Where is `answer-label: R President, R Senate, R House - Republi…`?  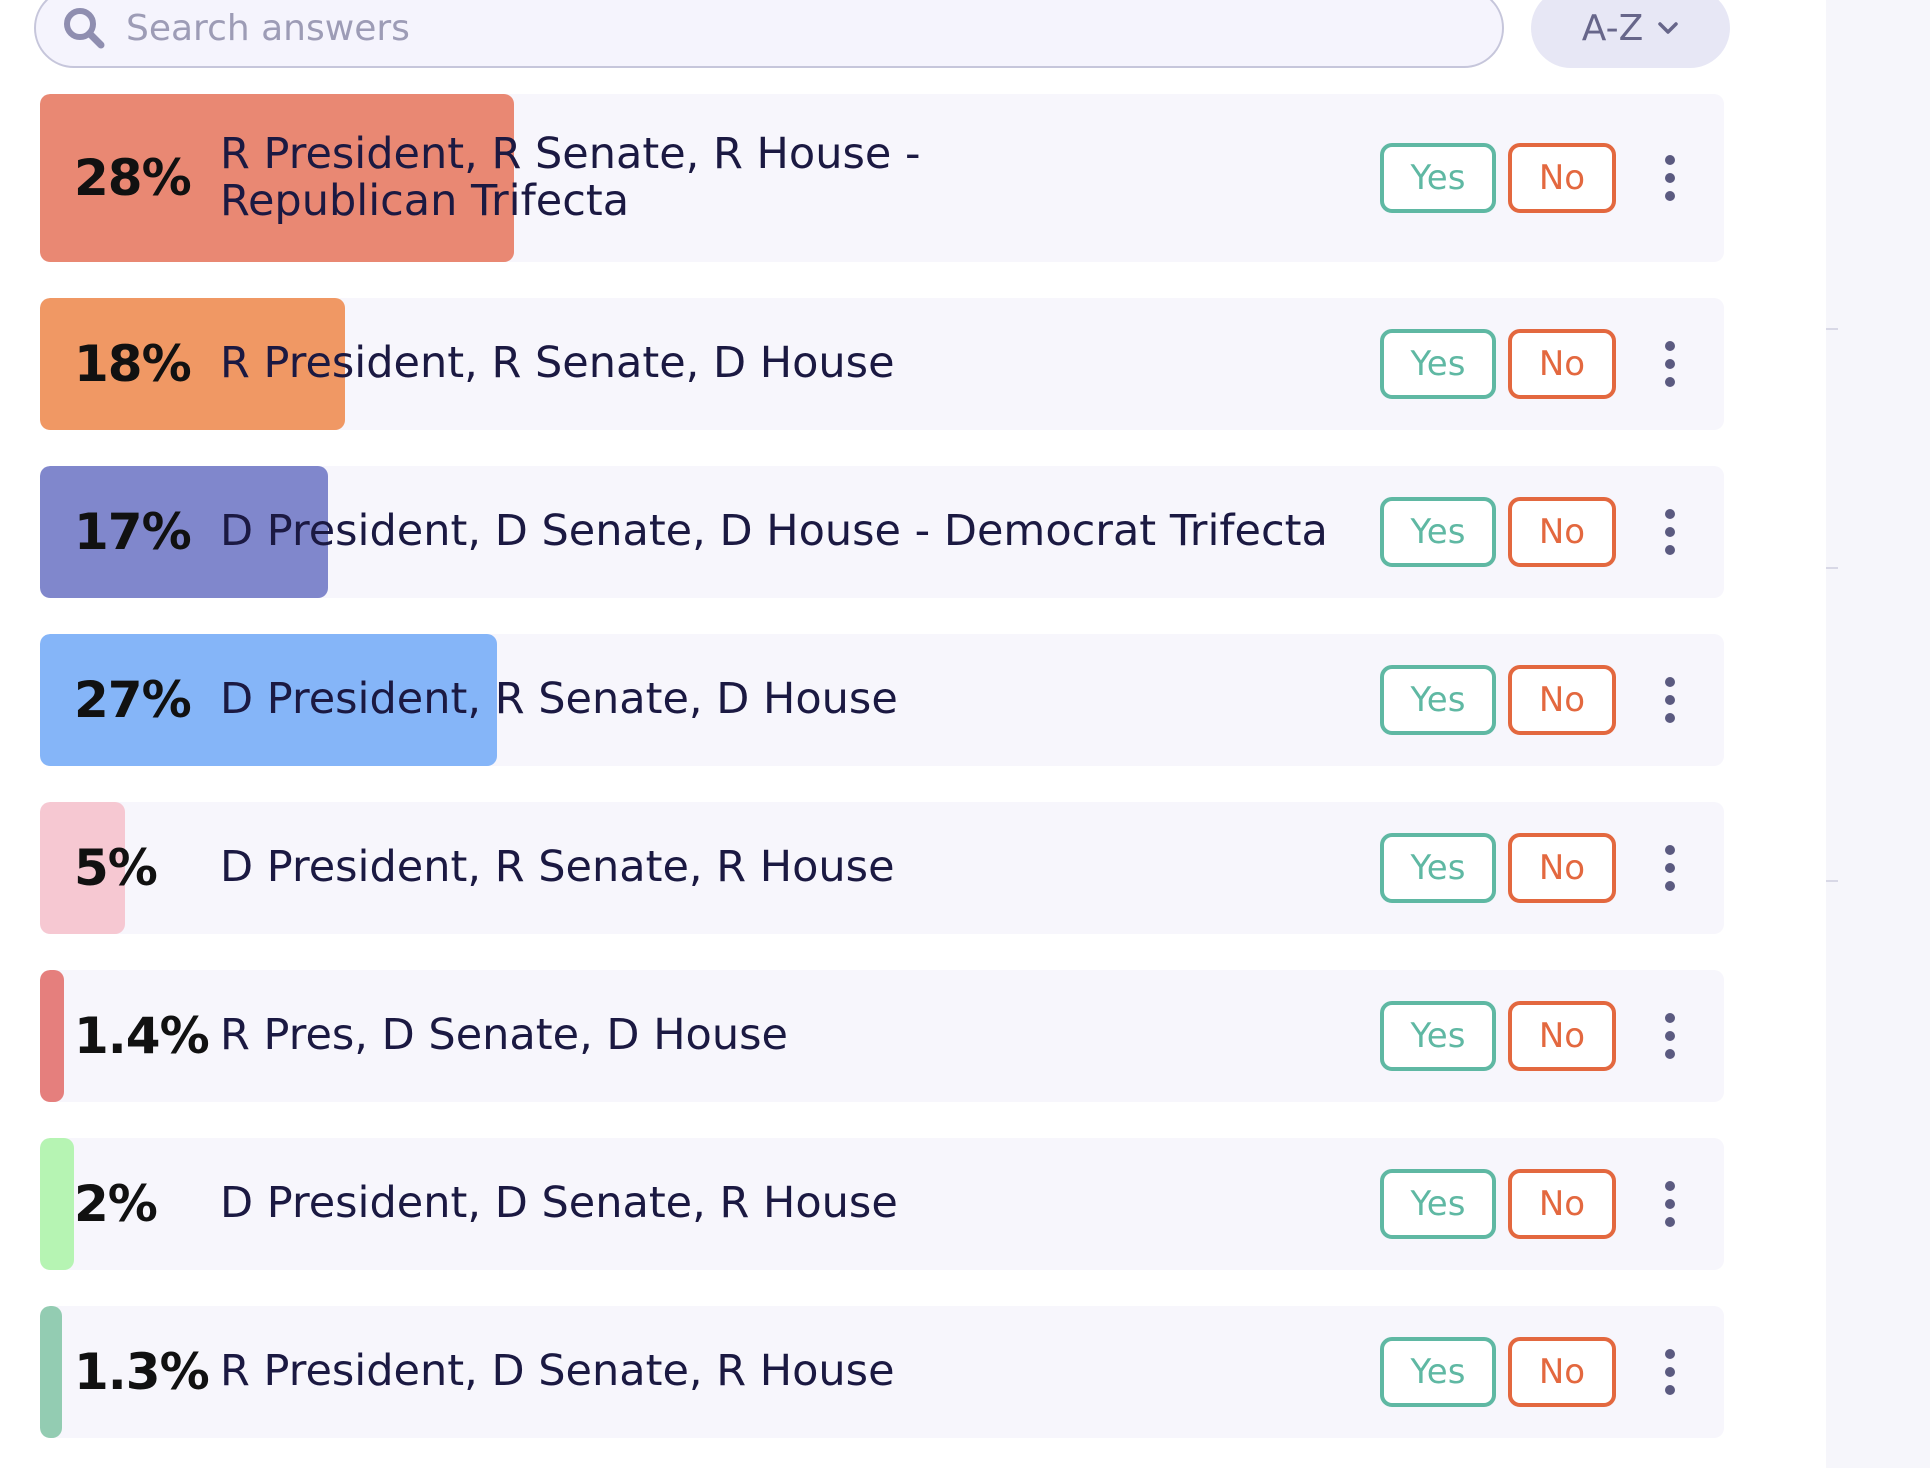 answer-label: R President, R Senate, R House - Republi… is located at coordinates (785, 178).